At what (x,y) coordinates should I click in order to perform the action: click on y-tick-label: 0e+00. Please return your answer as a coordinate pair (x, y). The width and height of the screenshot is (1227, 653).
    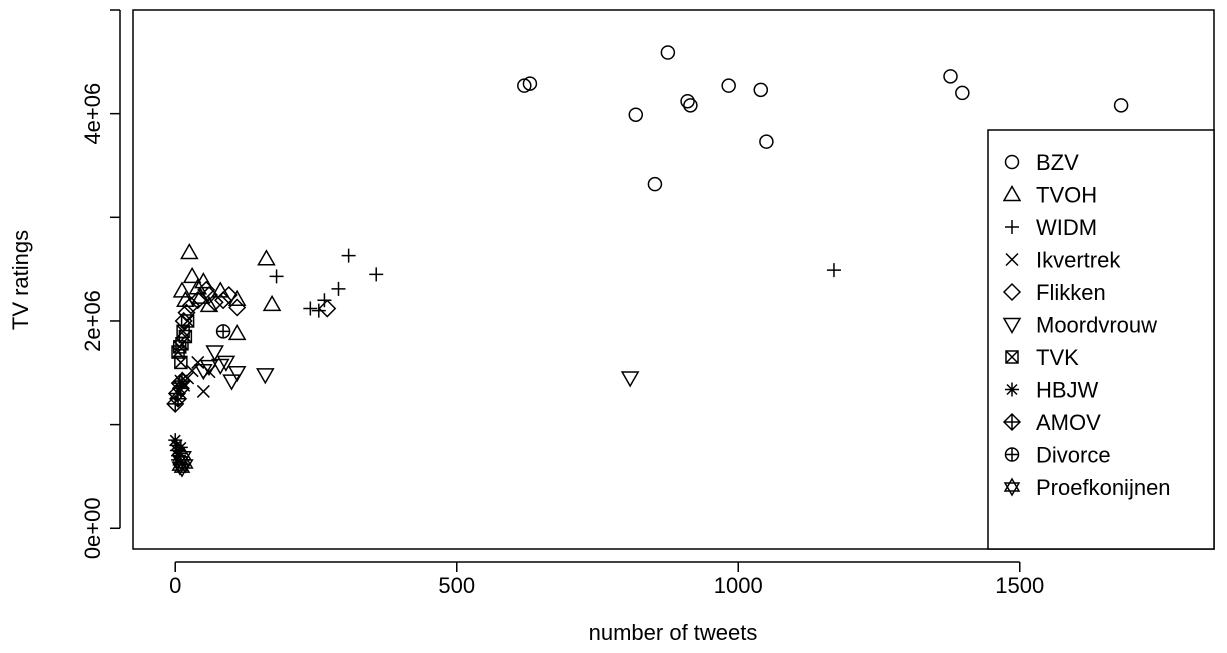
    Looking at the image, I should click on (92, 528).